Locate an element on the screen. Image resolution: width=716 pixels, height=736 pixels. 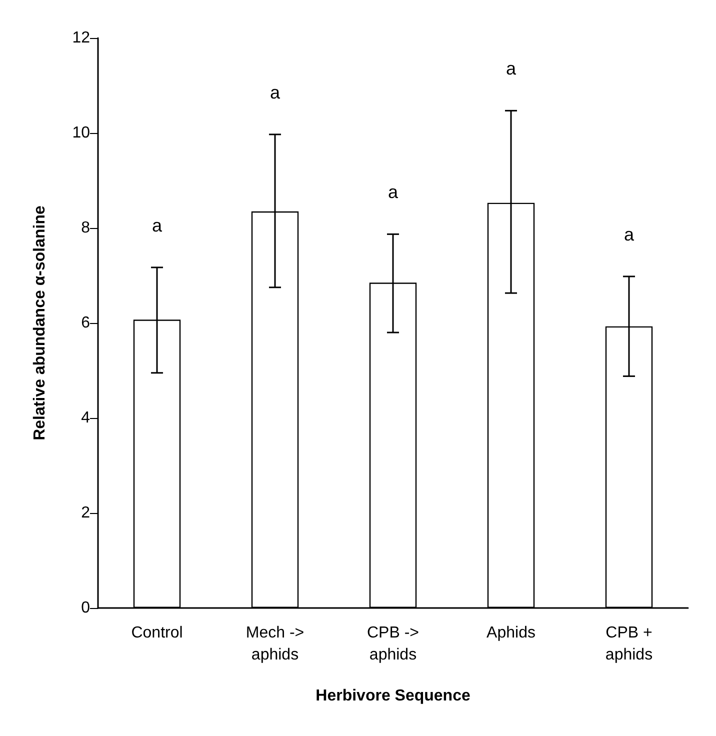
y-tick-label: 10 is located at coordinates (81, 133).